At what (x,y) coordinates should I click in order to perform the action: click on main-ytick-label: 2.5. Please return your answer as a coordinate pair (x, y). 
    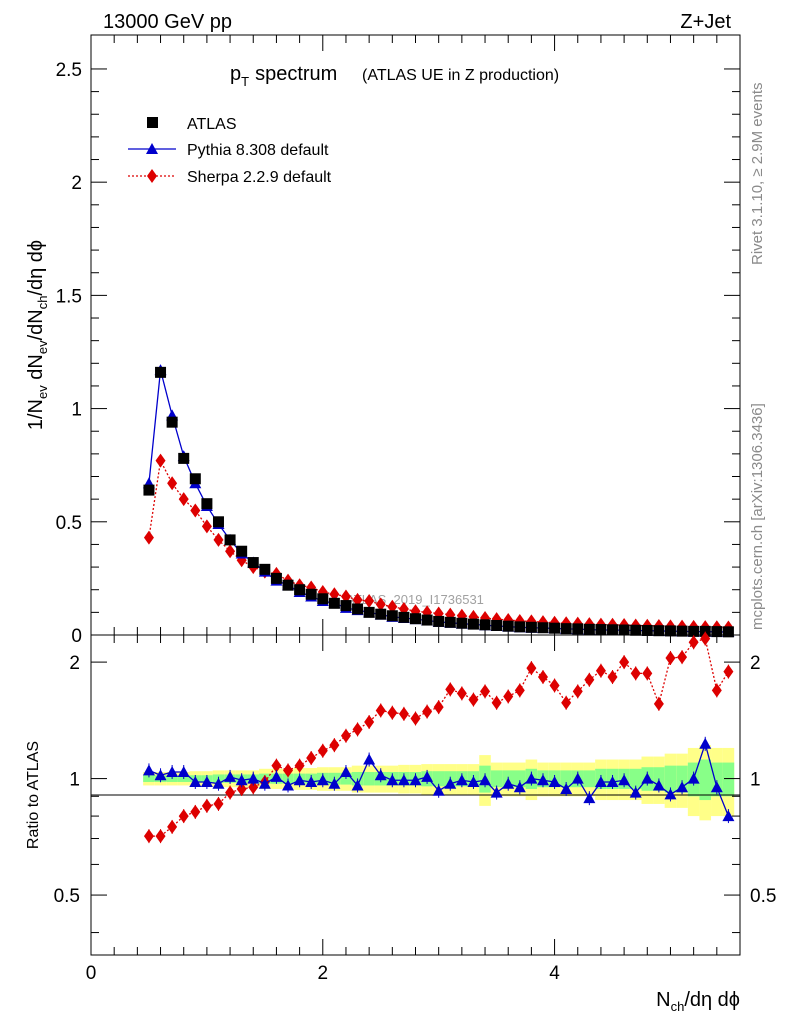
    Looking at the image, I should click on (69, 70).